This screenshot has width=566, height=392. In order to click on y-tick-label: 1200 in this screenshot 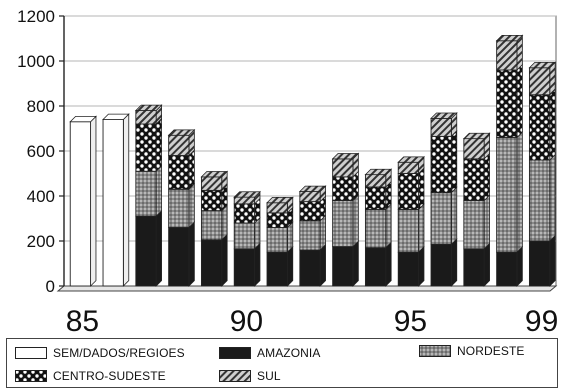, I will do `click(36, 16)`.